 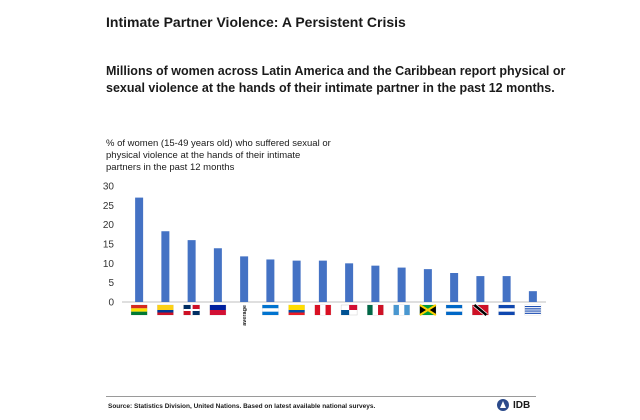 I want to click on flag-trinidad-and-tobago-icon, so click(x=480, y=310).